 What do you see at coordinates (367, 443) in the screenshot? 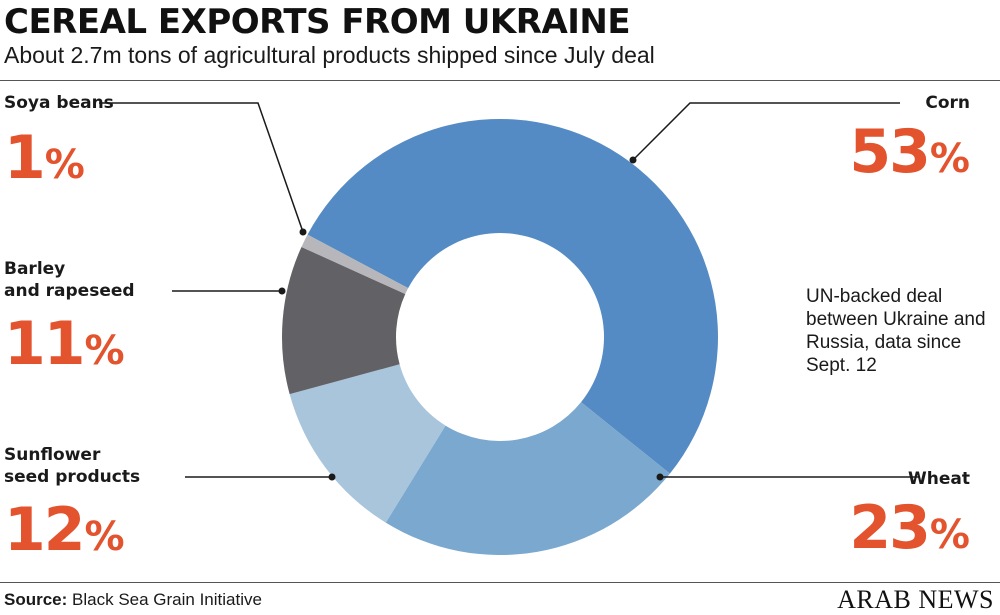
I see `donut-slice-sunflower-seed-products` at bounding box center [367, 443].